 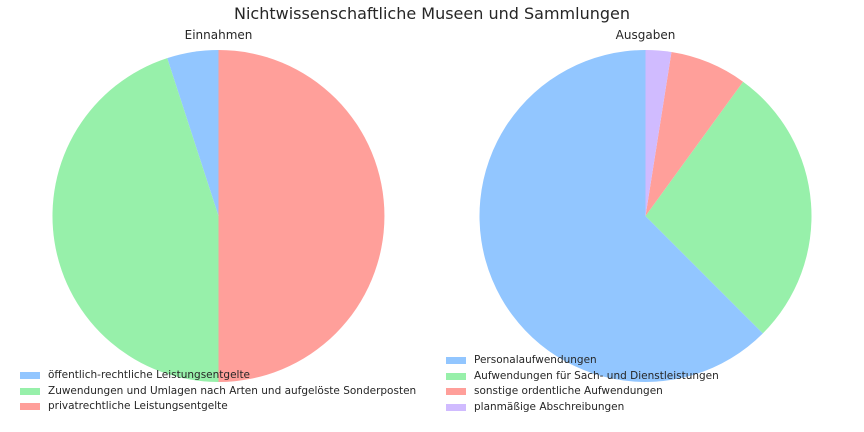 I want to click on legend-item: öffentlich-rechtliche Leistungsentgelte, so click(x=218, y=376).